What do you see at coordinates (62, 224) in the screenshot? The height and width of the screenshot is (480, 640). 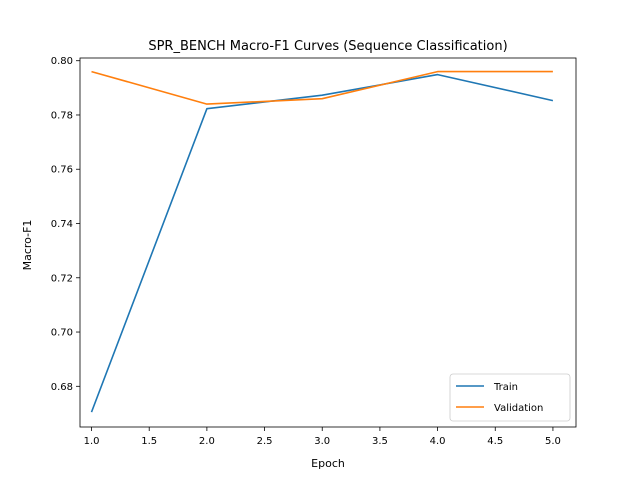 I see `y-tick-label: 0.74` at bounding box center [62, 224].